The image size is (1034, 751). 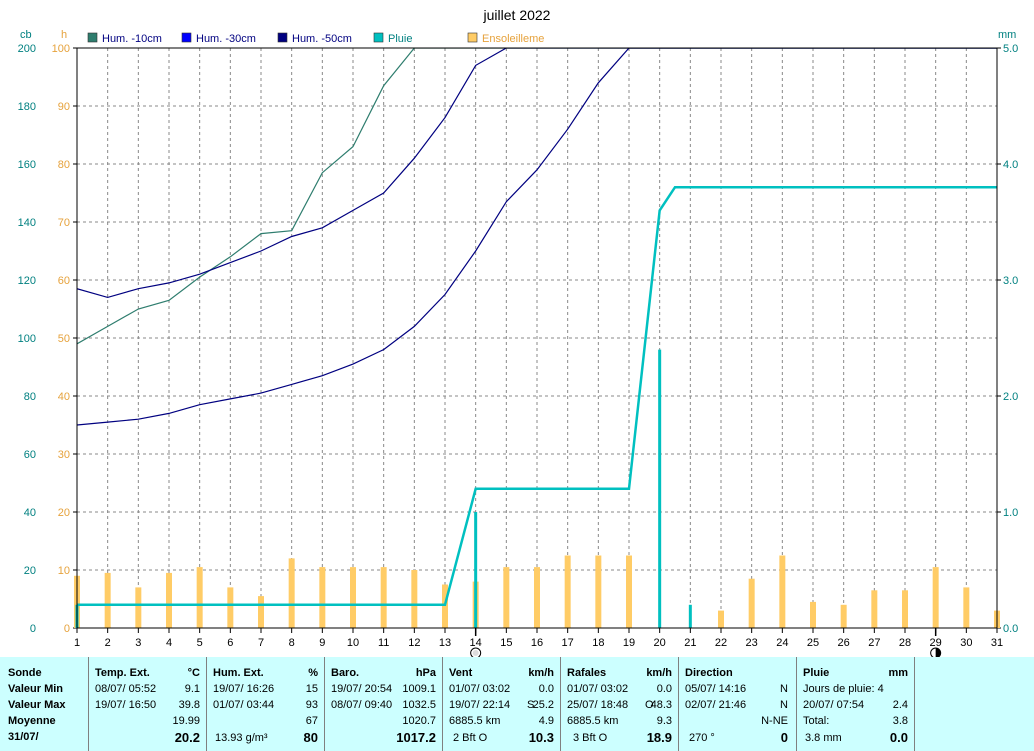 What do you see at coordinates (241, 738) in the screenshot?
I see `hum-abs: 13.93 g/m³` at bounding box center [241, 738].